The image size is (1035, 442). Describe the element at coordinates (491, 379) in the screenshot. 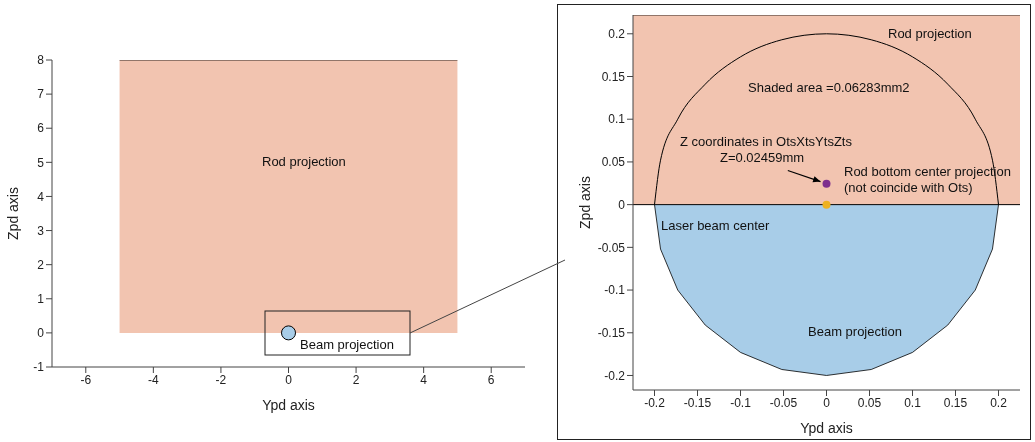

I see `x-tick-label: 6` at that location.